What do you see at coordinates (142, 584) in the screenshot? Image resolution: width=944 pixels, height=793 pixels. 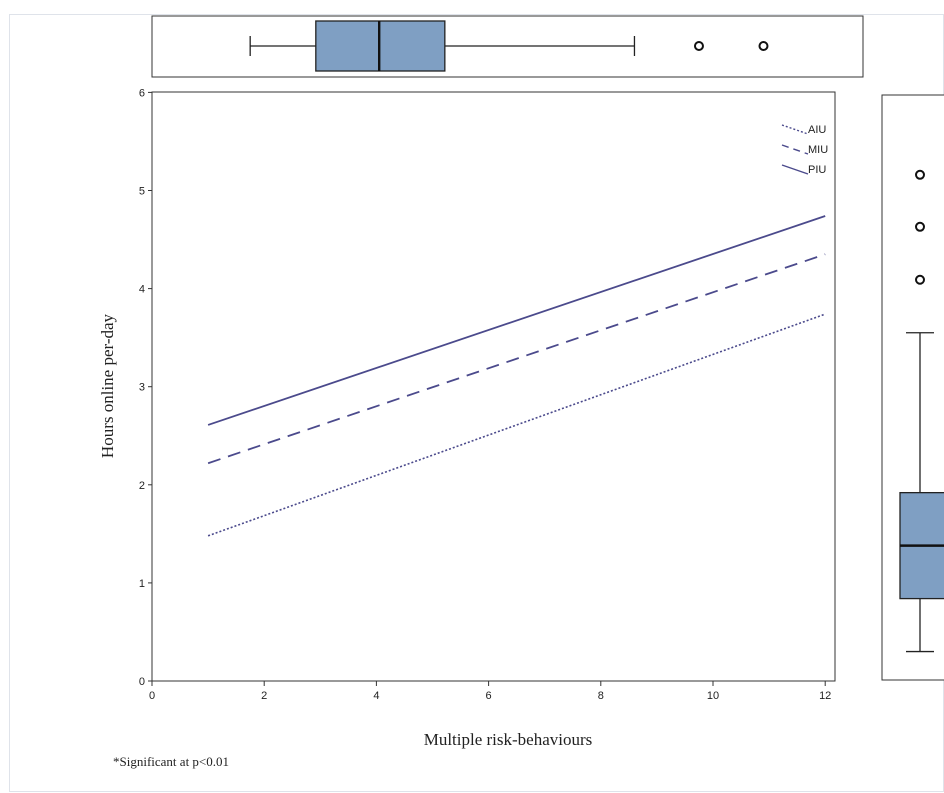 I see `y-tick-label: 1` at bounding box center [142, 584].